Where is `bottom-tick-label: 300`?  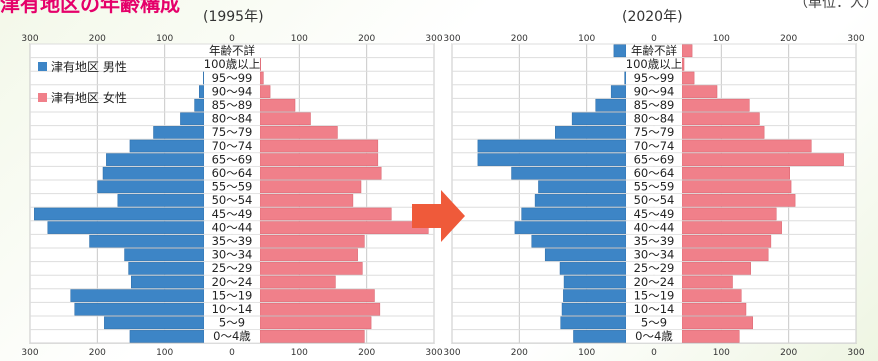
bottom-tick-label: 300 is located at coordinates (29, 353).